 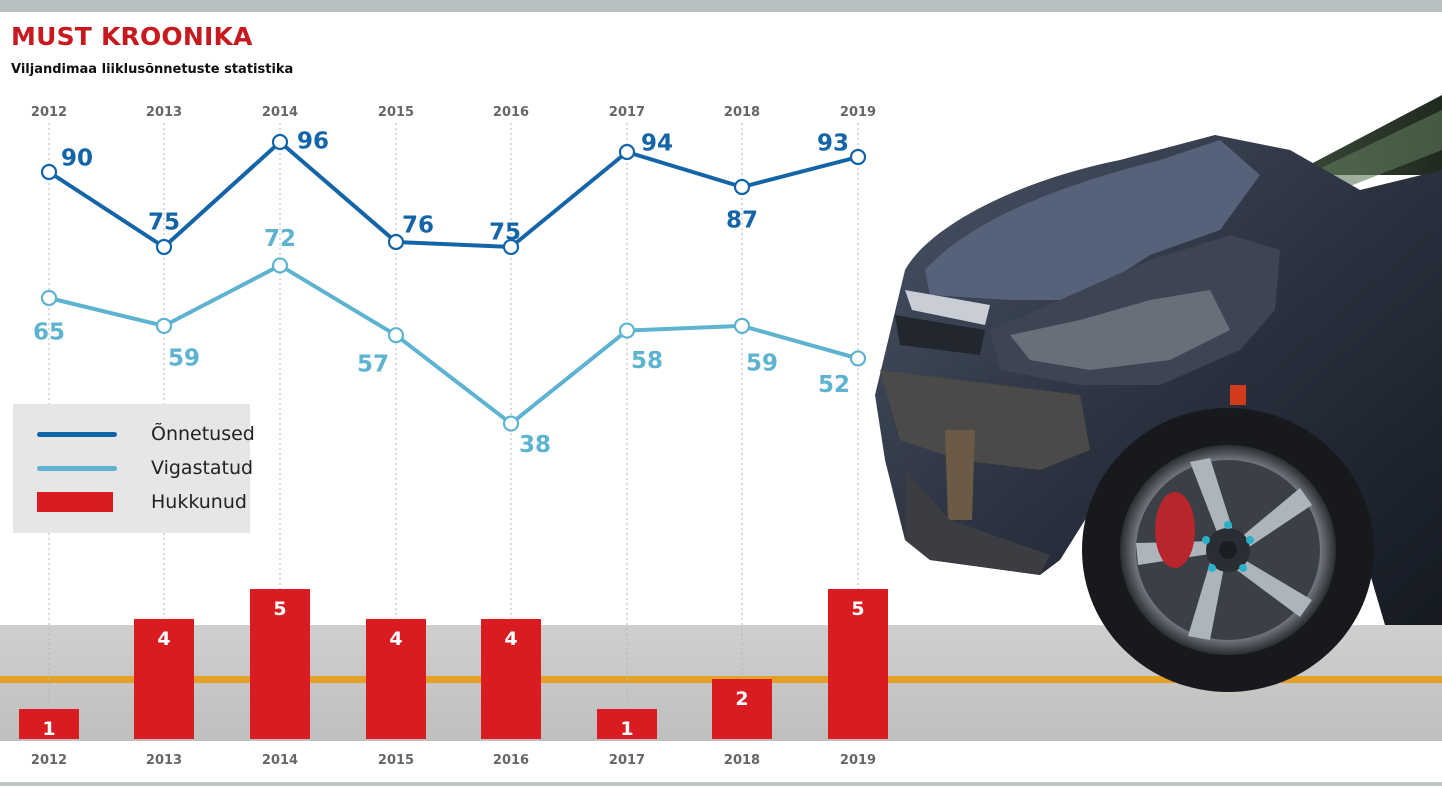 I want to click on top-tick-label-2014: 2014, so click(x=280, y=112).